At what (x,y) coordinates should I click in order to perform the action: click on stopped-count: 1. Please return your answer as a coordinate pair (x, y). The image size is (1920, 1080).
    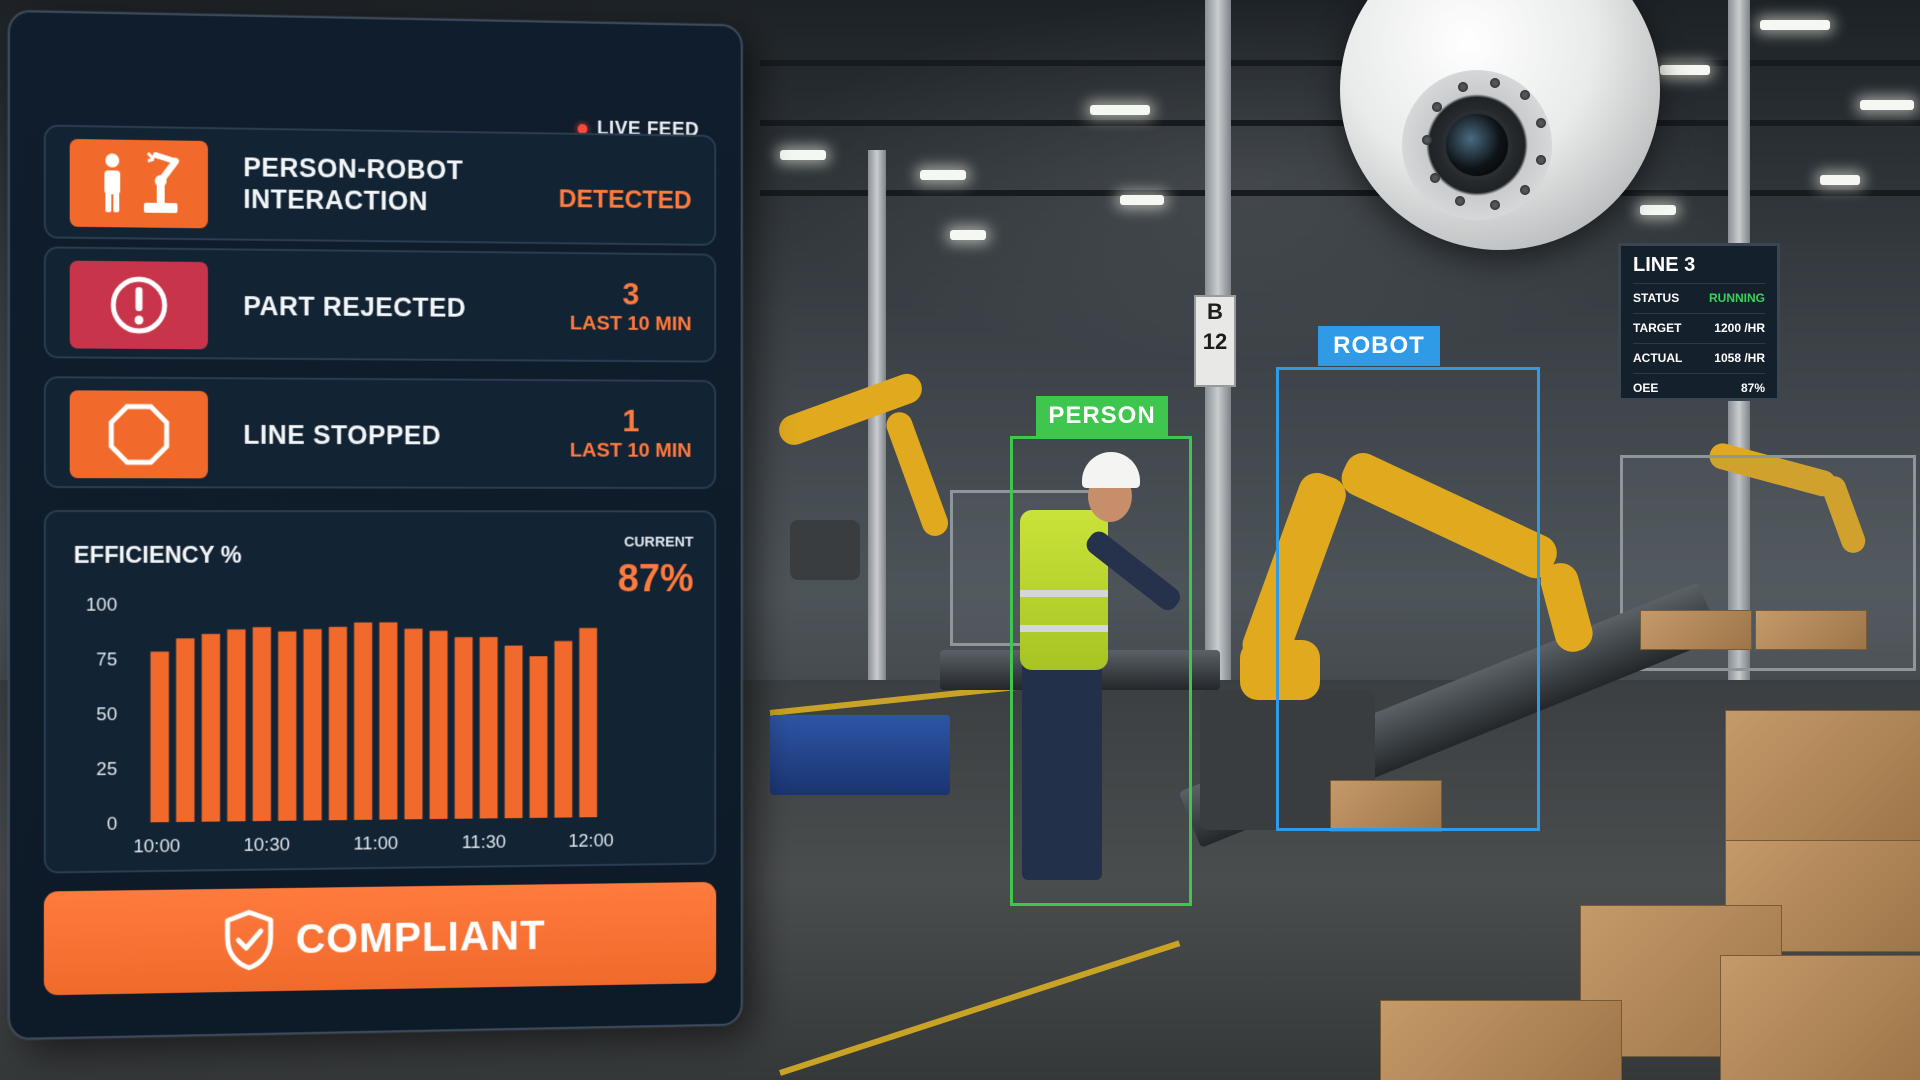
    Looking at the image, I should click on (631, 421).